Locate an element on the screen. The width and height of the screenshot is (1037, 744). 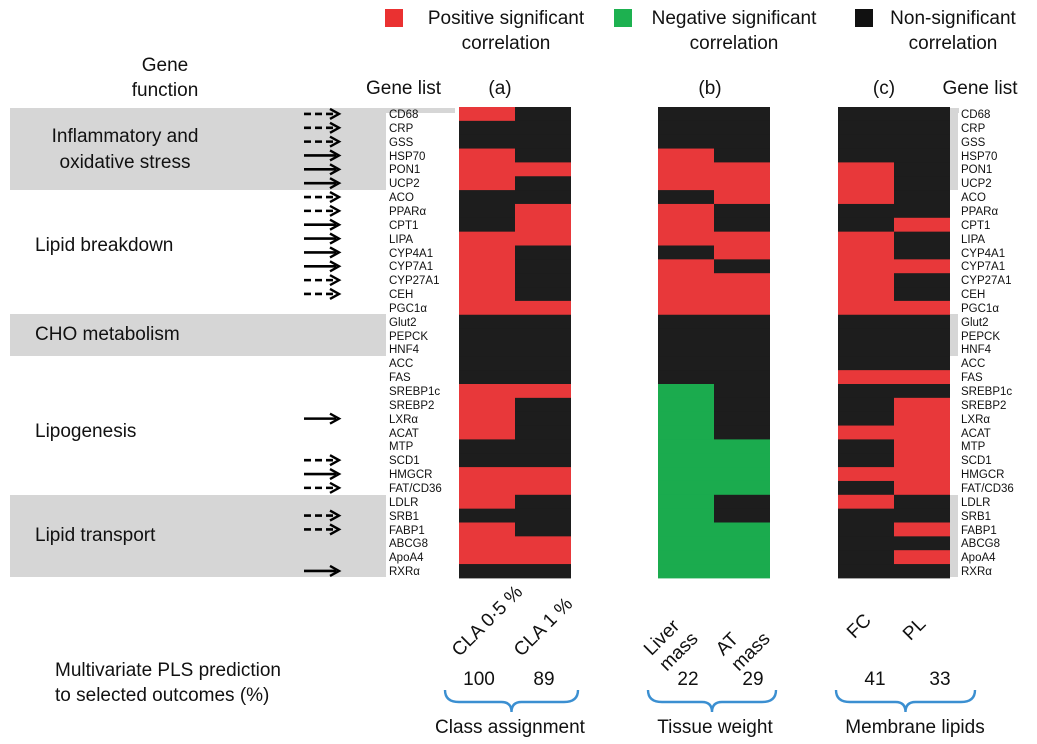
heatmap-cell-fc-cd68 is located at coordinates (866, 114).